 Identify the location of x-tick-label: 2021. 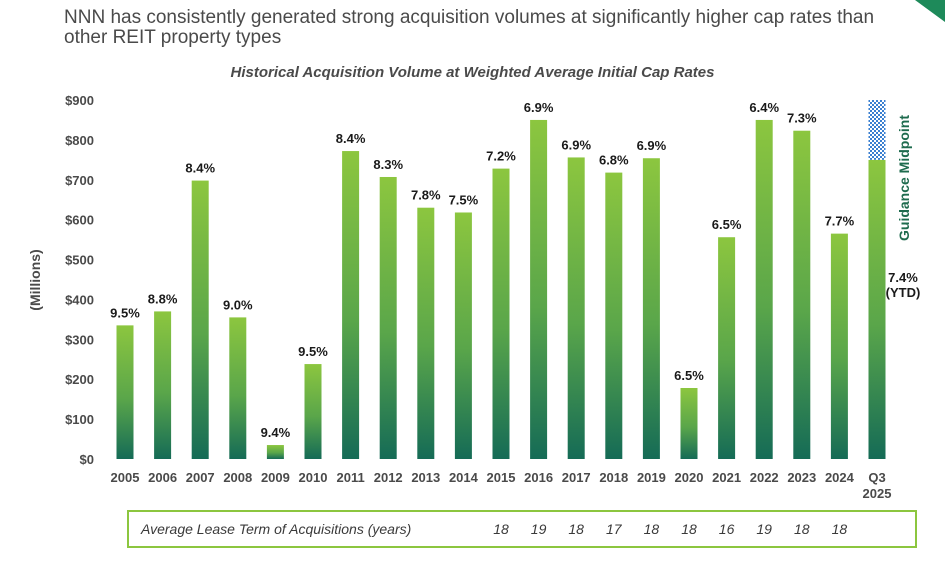
(726, 477).